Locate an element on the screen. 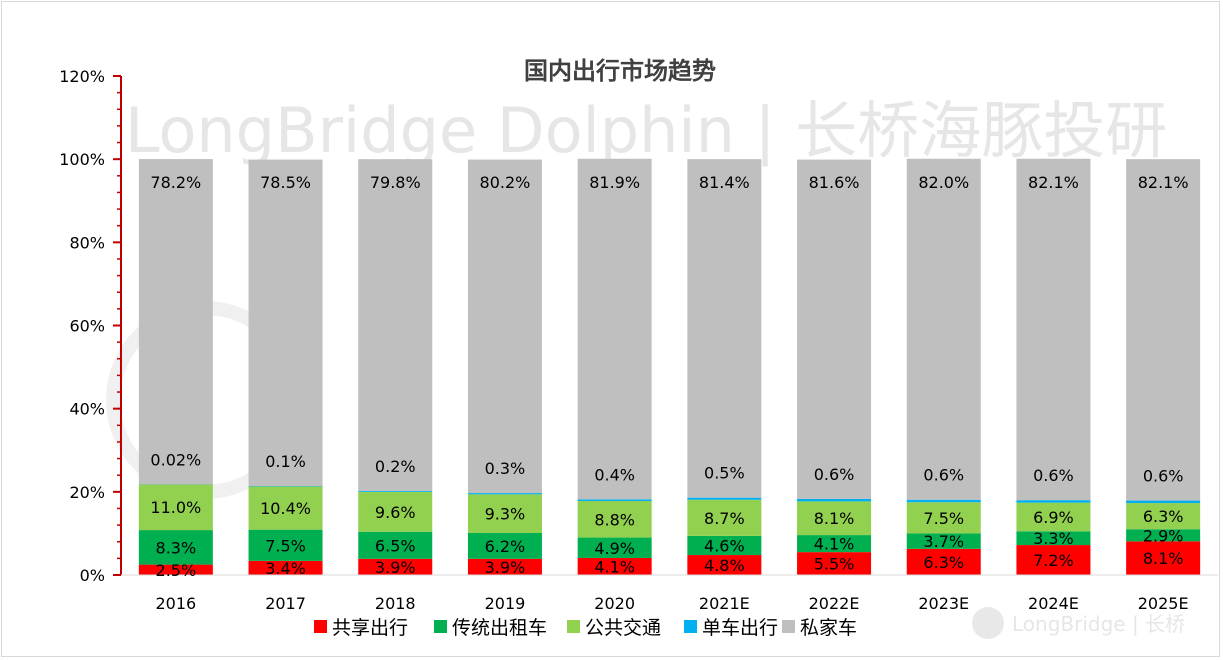 This screenshot has height=660, width=1223. legend-label: 单车出行 is located at coordinates (740, 628).